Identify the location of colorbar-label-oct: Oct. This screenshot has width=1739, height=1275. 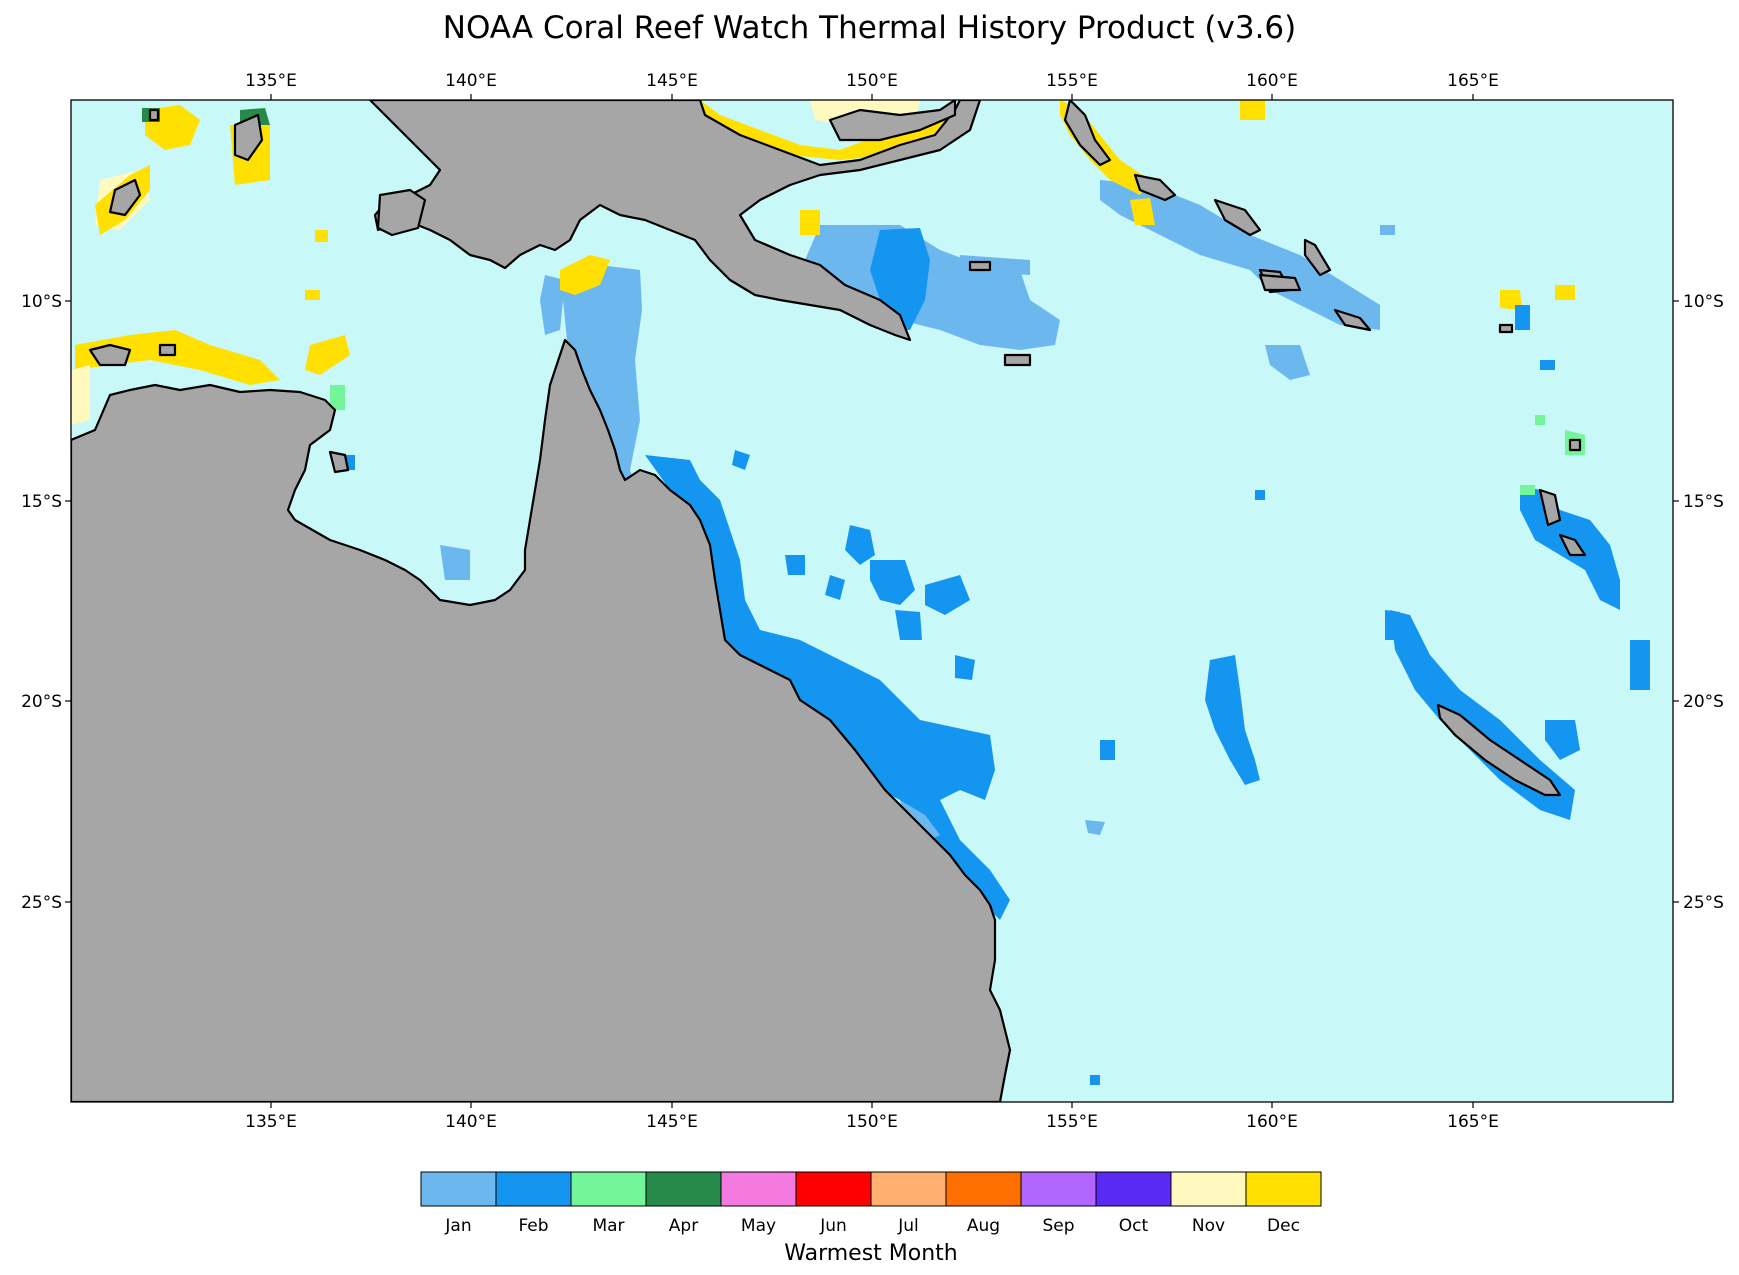
(1134, 1226).